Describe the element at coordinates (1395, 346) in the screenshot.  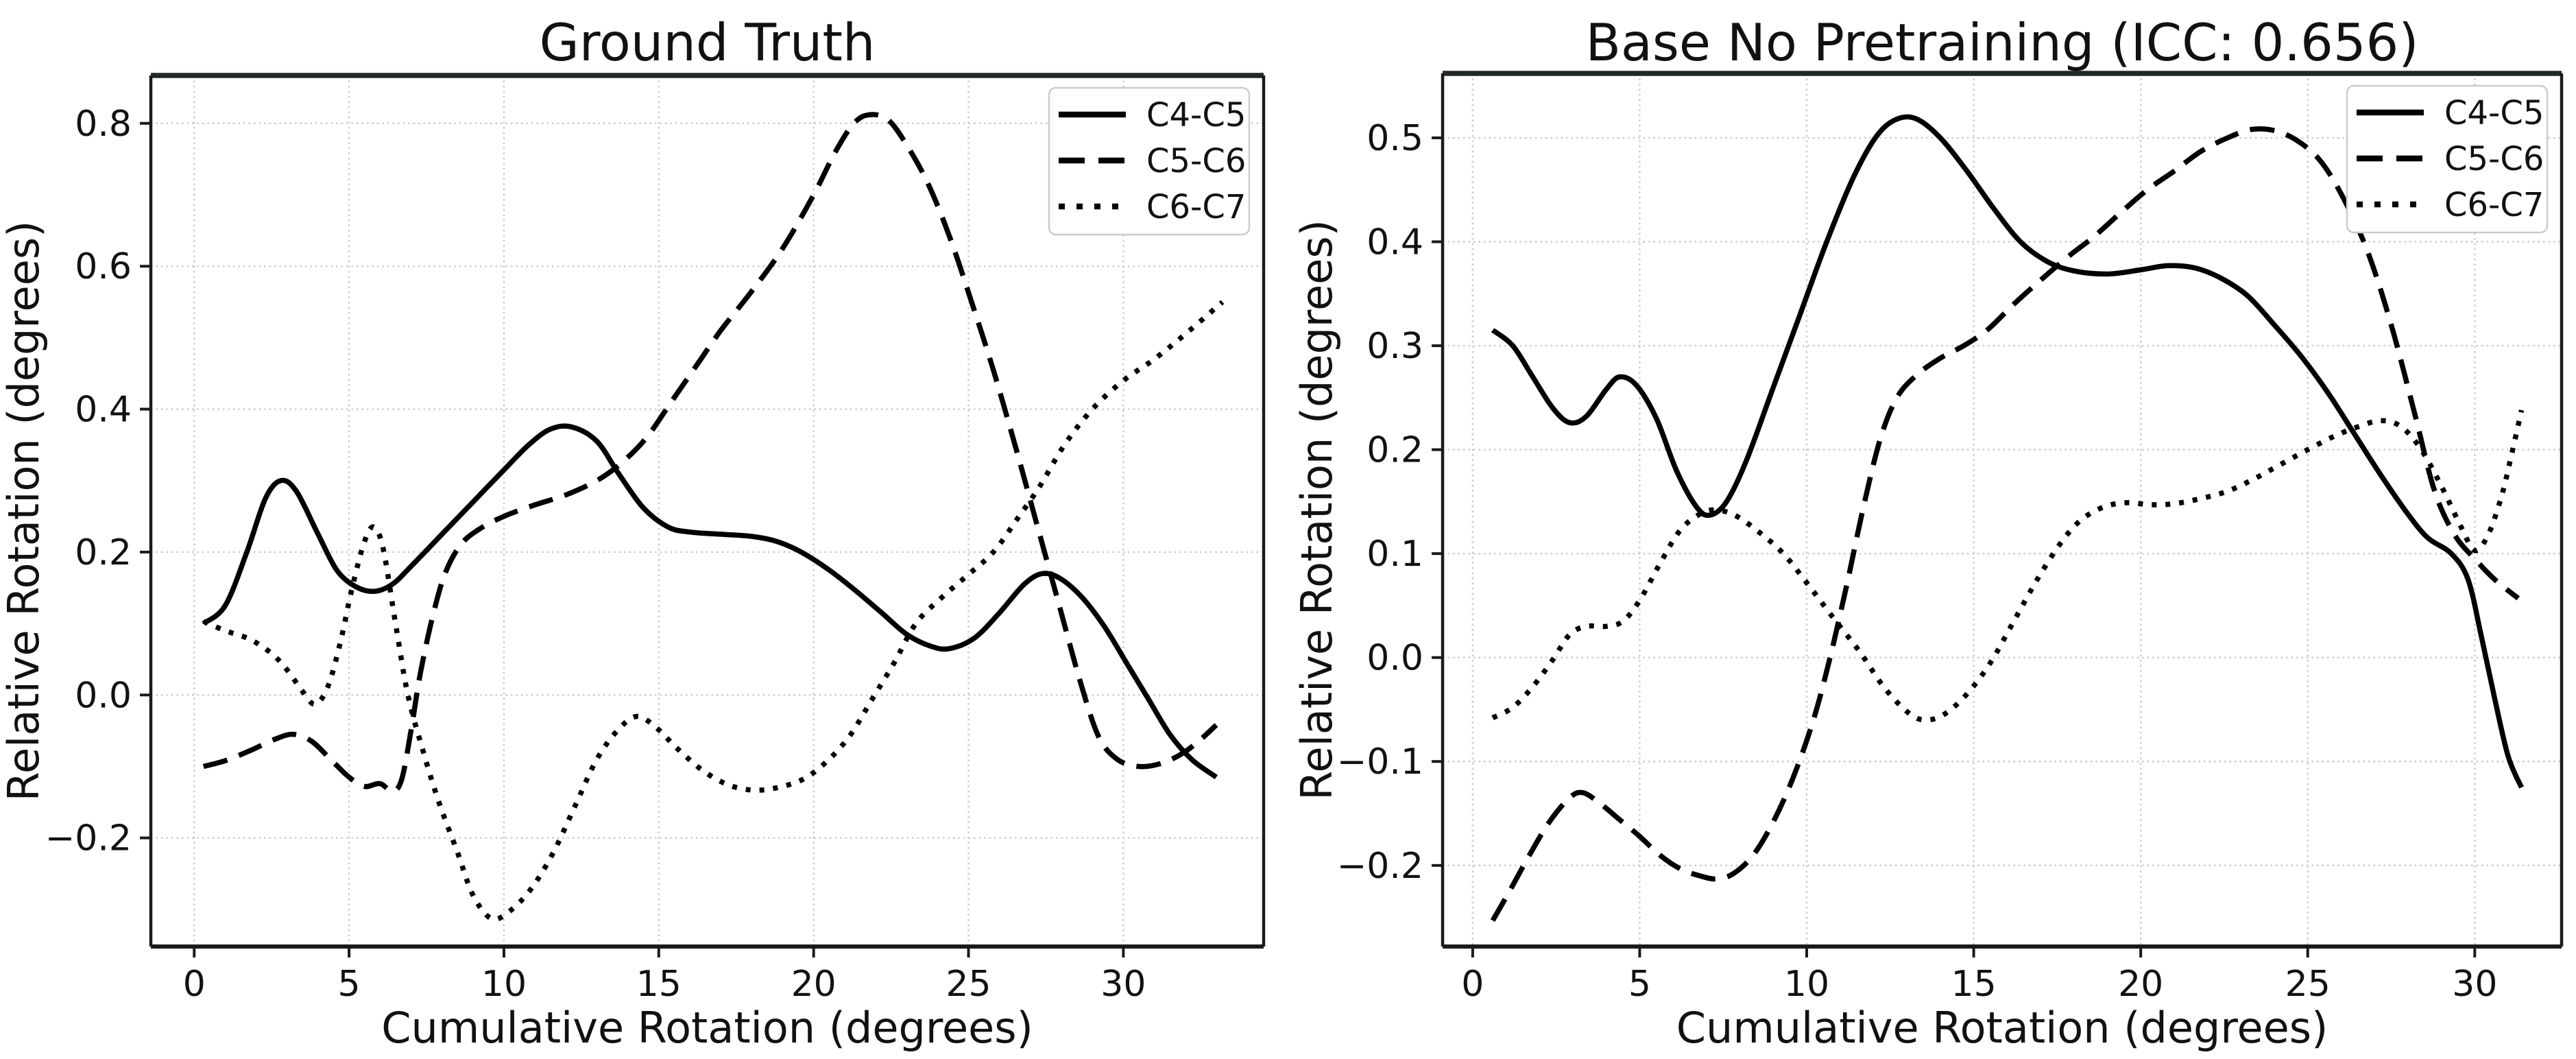
I see `y-tick-label: 0.3` at that location.